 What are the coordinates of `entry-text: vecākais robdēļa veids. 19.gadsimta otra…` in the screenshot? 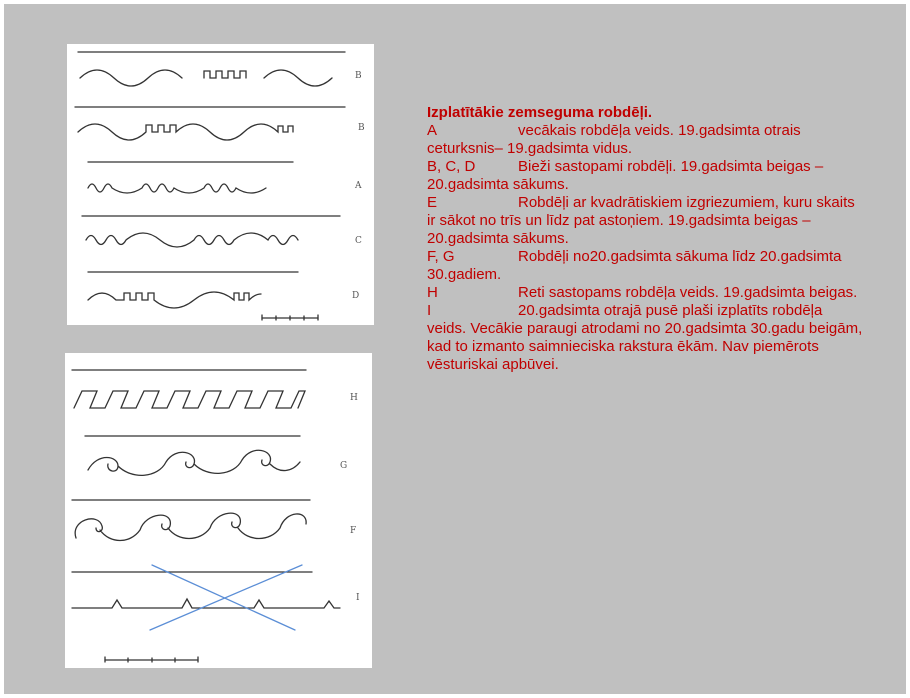 It's located at (614, 139).